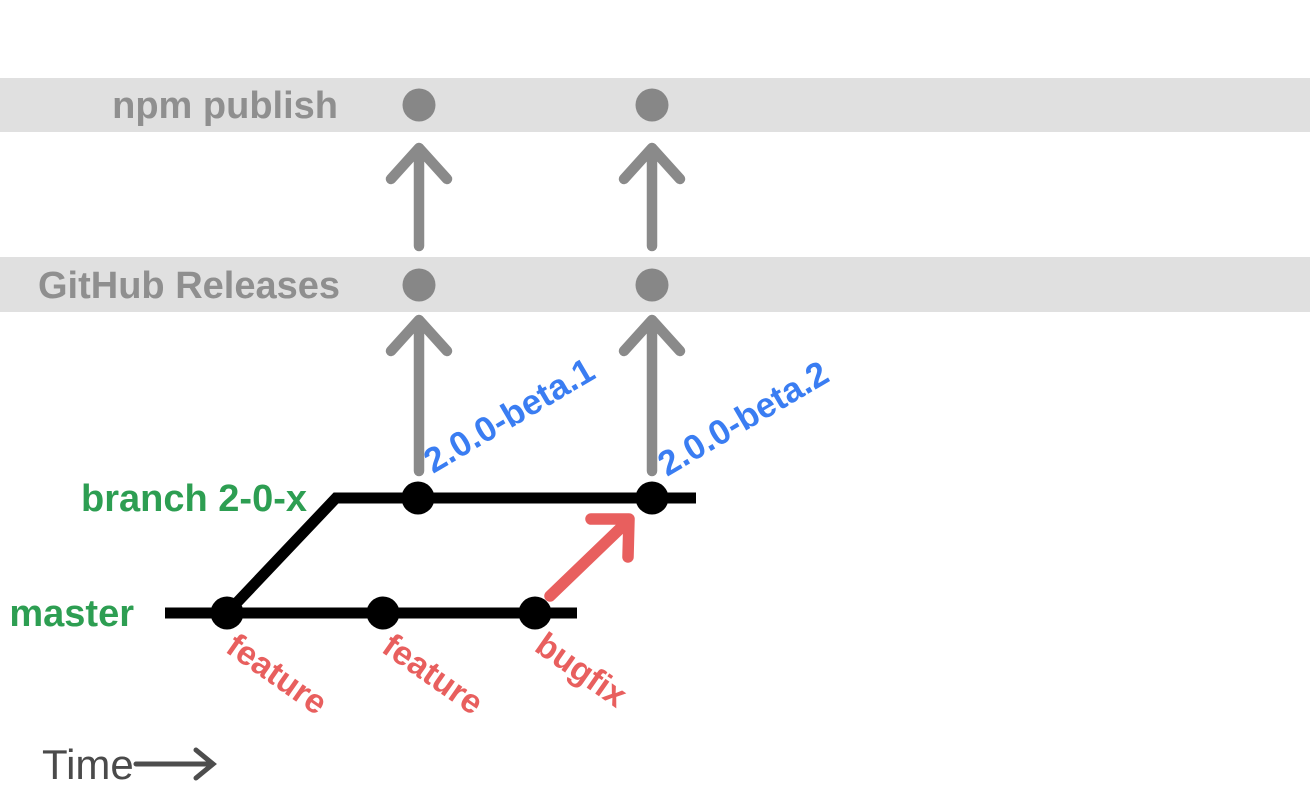 The image size is (1310, 806). Describe the element at coordinates (194, 499) in the screenshot. I see `release-branch-label: branch 2-0-x` at that location.